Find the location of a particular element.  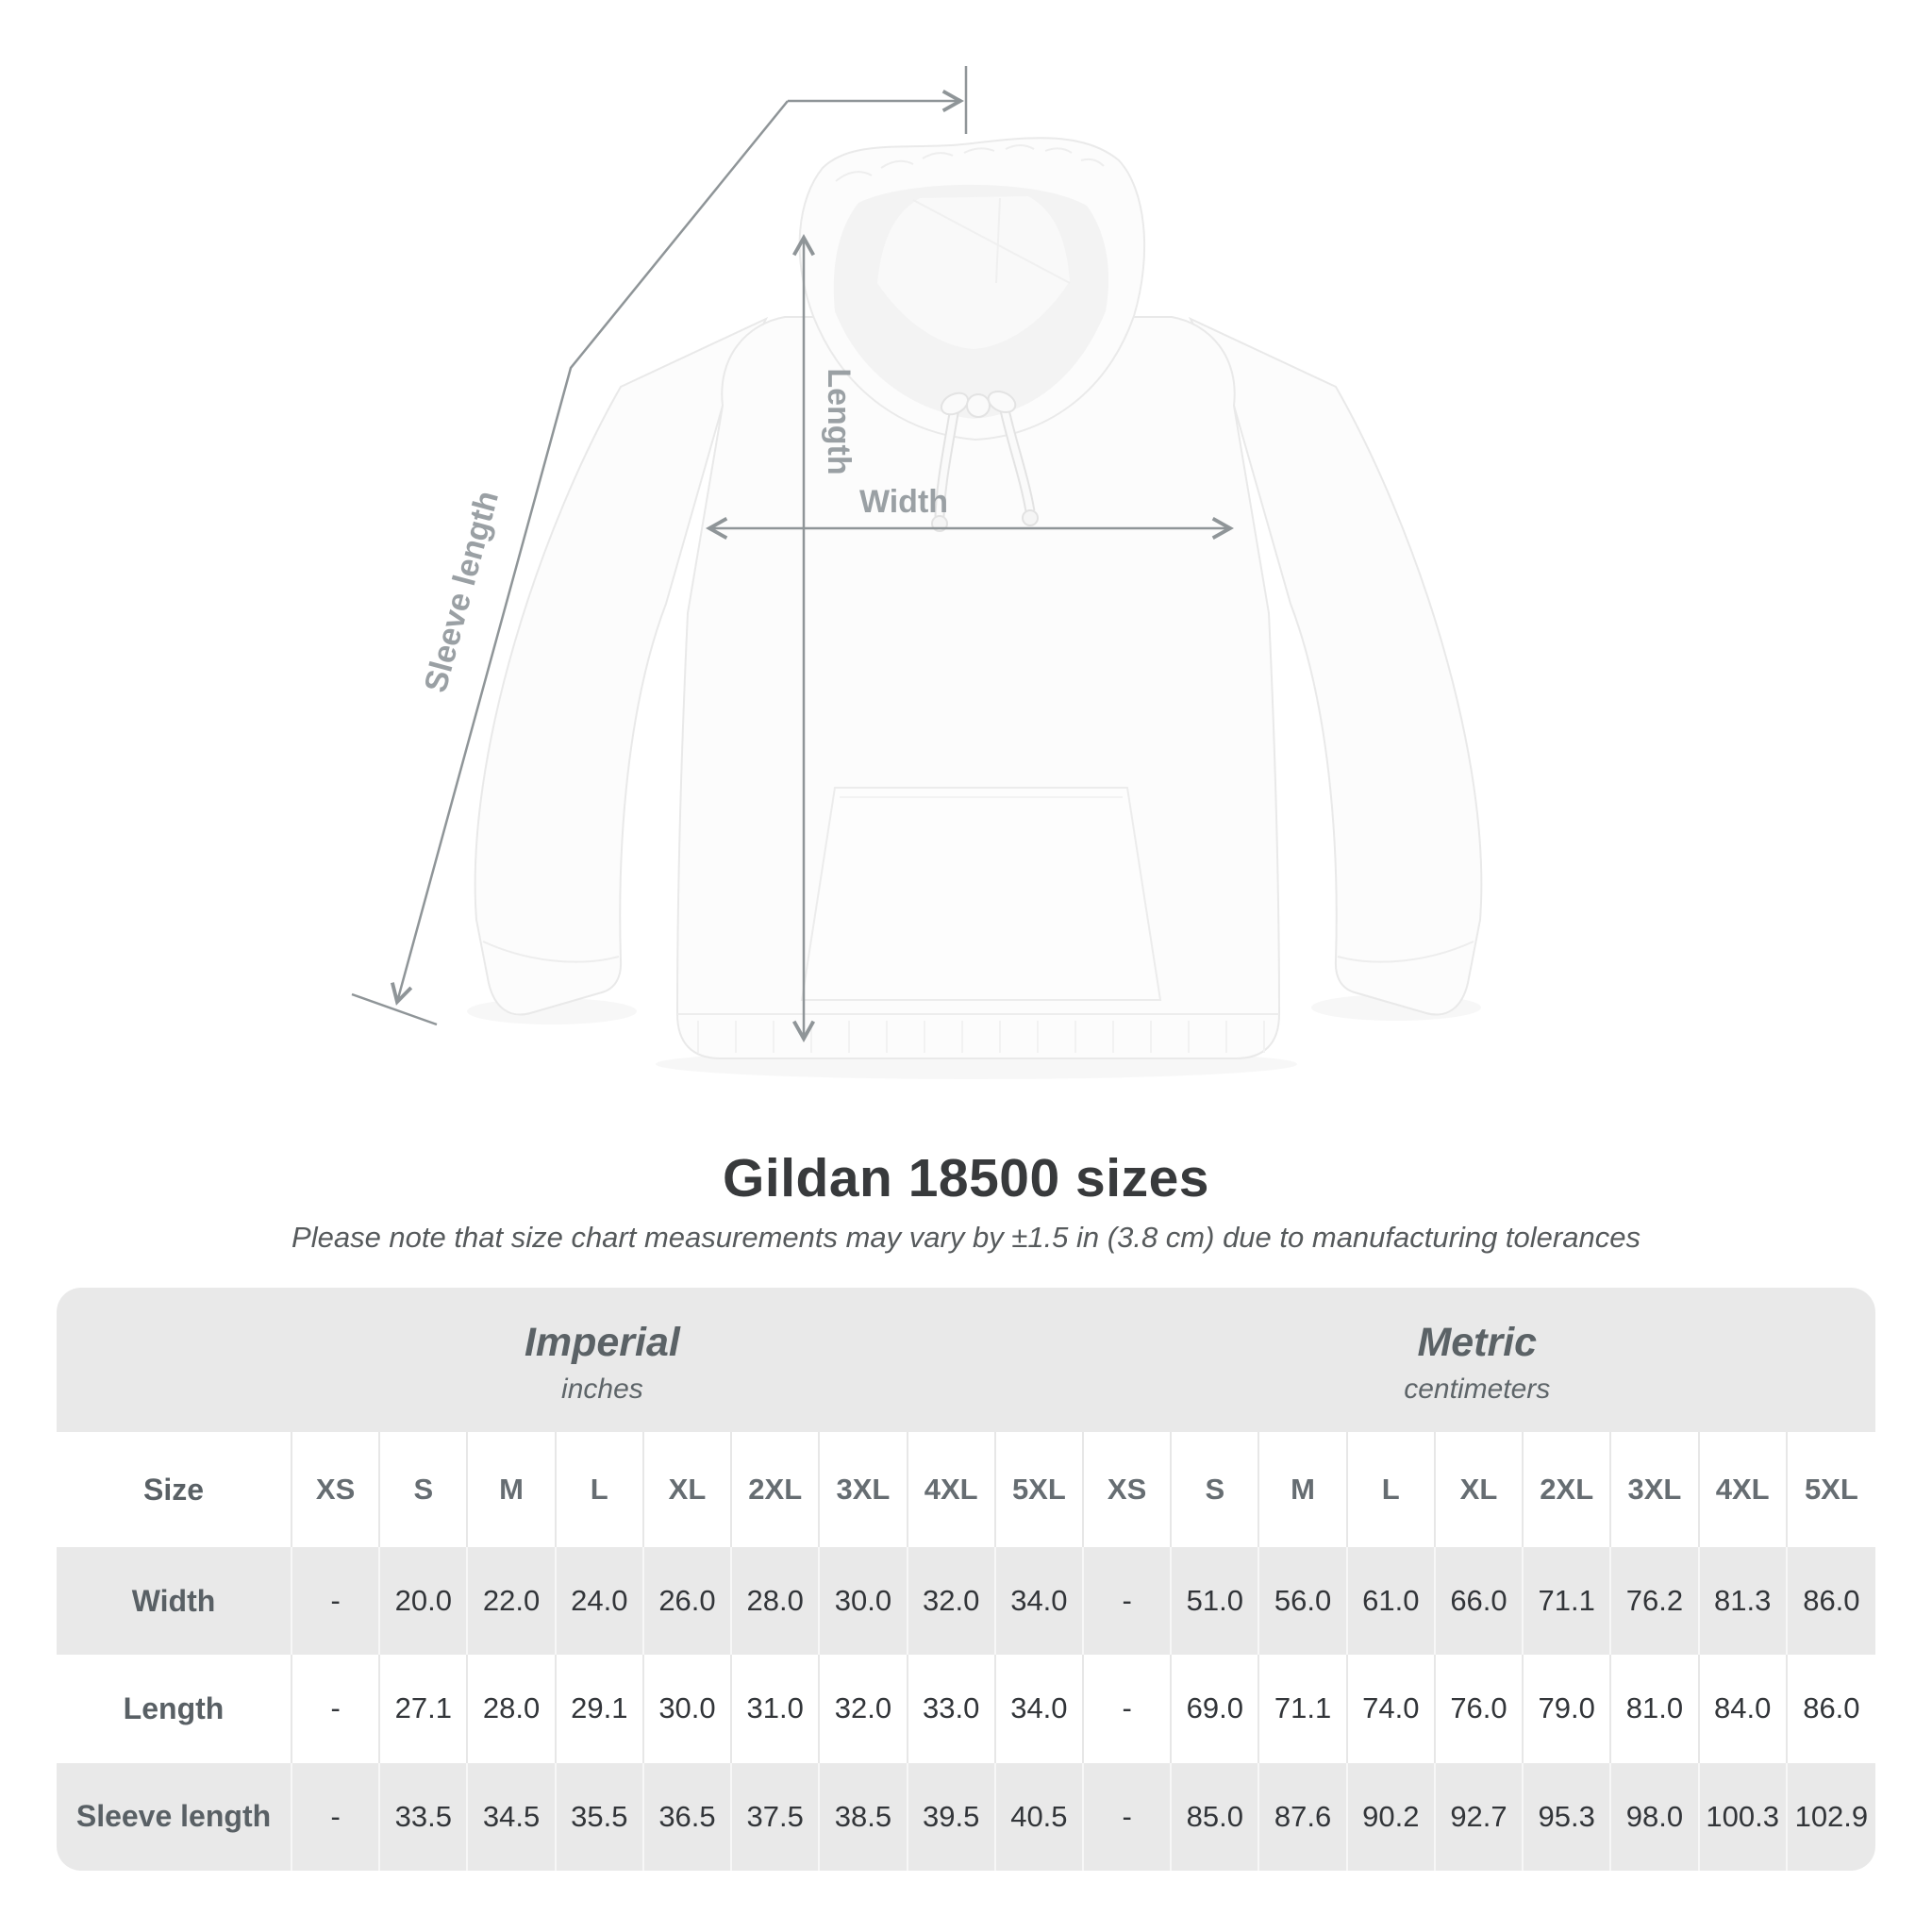

imperial-value-cell: 26.0 is located at coordinates (688, 1601).